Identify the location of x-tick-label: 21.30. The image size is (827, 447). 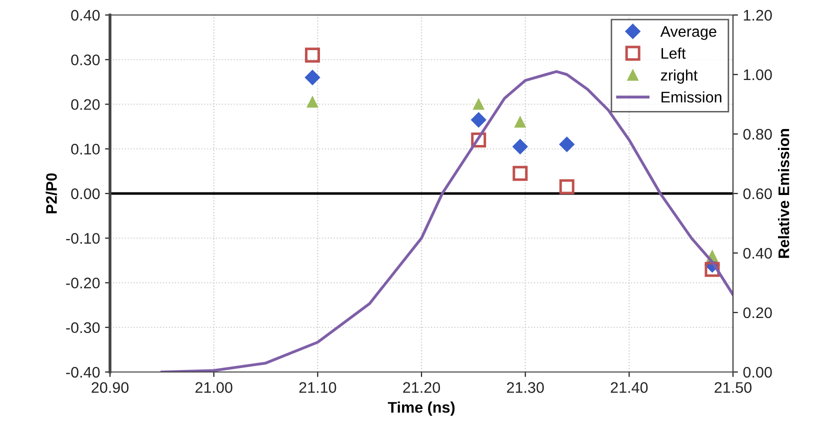
(525, 387).